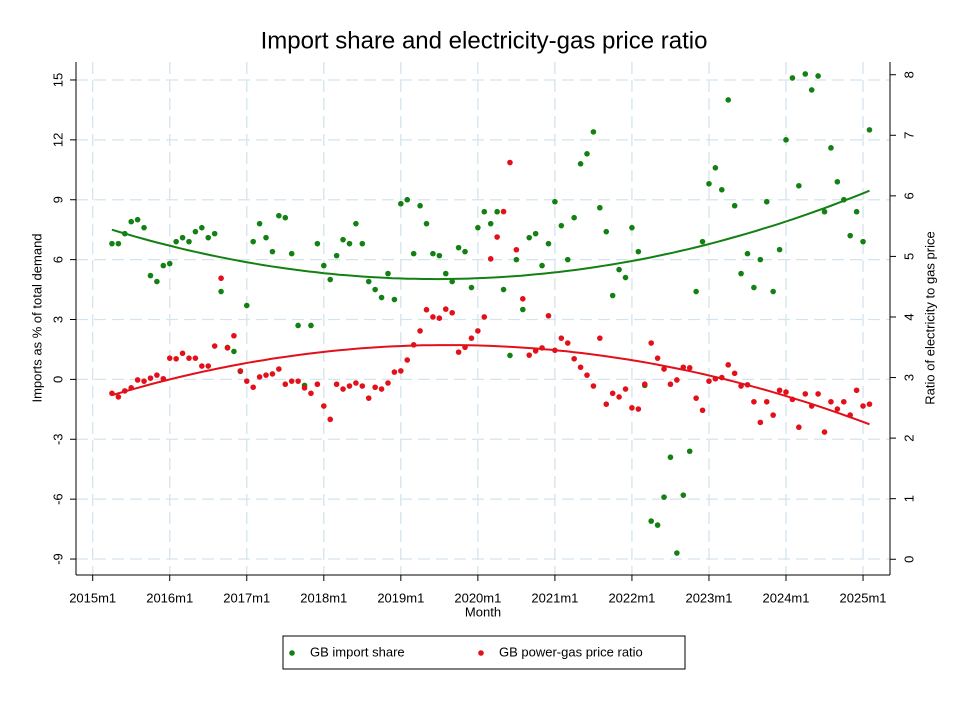 The image size is (968, 704). I want to click on y2-tick-label: 2, so click(908, 438).